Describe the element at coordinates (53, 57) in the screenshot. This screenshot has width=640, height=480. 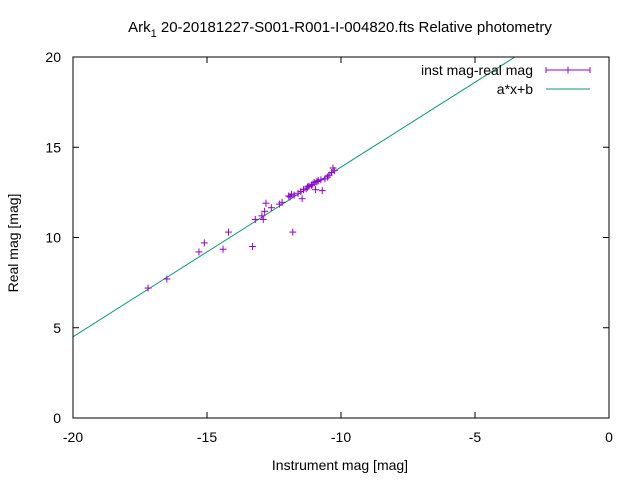
I see `y-tick-label: 20` at that location.